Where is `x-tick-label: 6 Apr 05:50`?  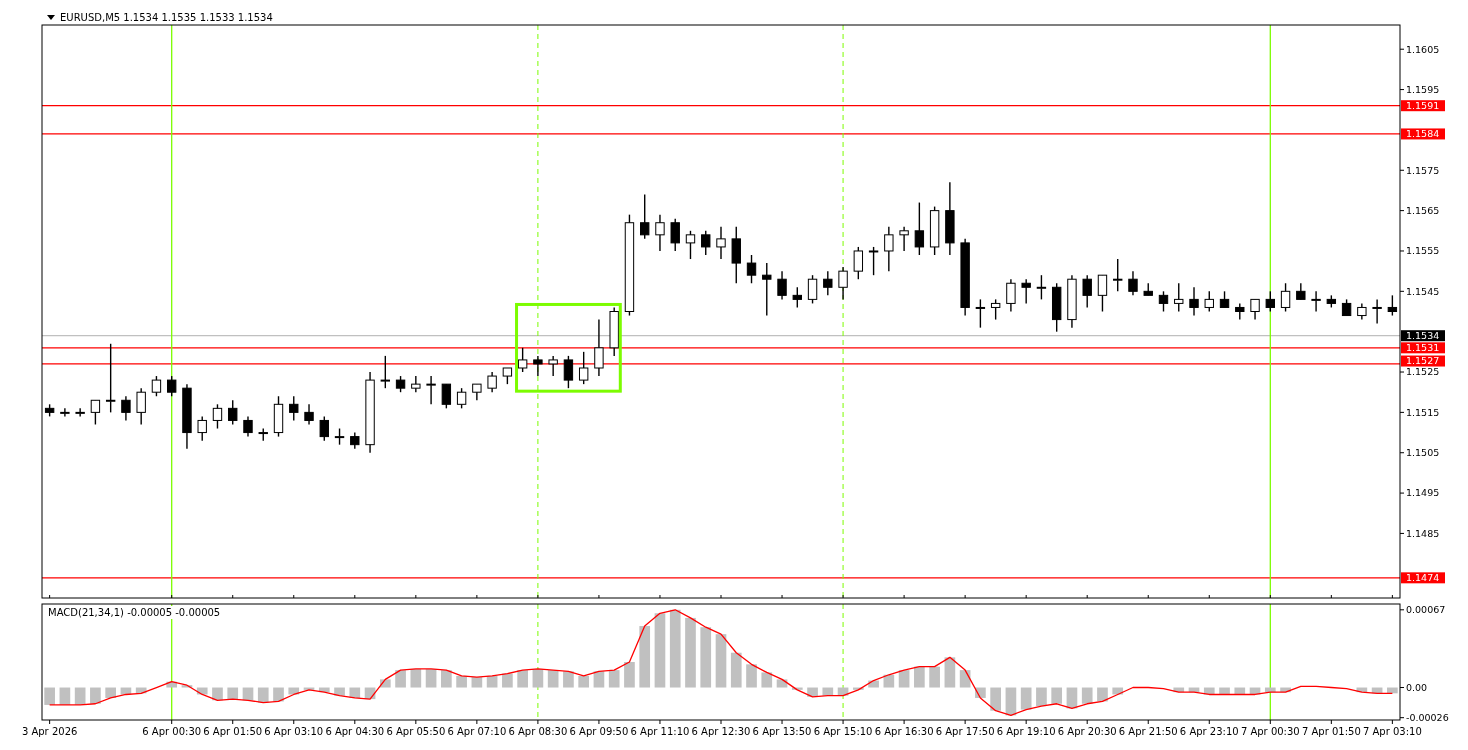
x-tick-label: 6 Apr 05:50 is located at coordinates (416, 731).